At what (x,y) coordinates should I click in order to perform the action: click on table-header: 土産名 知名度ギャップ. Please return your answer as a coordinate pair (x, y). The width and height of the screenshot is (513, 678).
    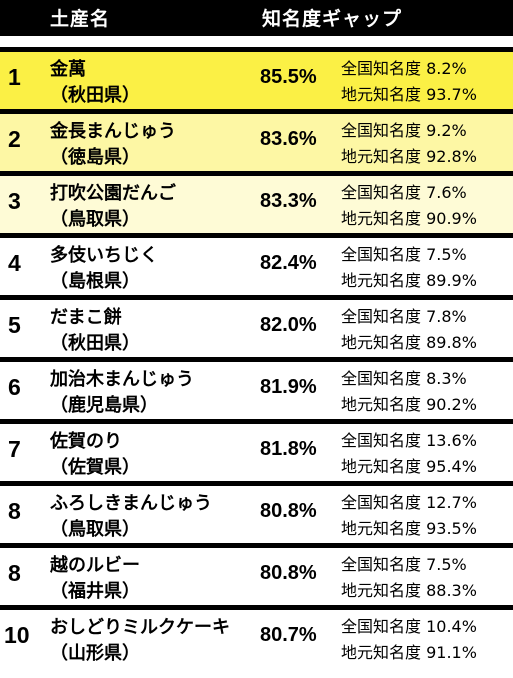
    Looking at the image, I should click on (256, 18).